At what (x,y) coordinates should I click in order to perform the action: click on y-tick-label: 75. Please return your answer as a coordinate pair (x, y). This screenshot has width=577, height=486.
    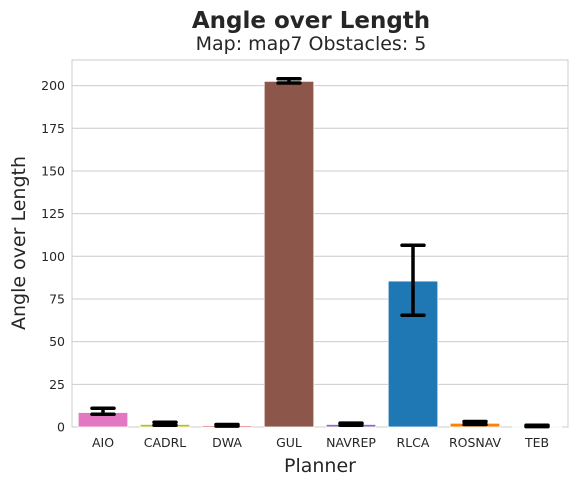
    Looking at the image, I should click on (57, 298).